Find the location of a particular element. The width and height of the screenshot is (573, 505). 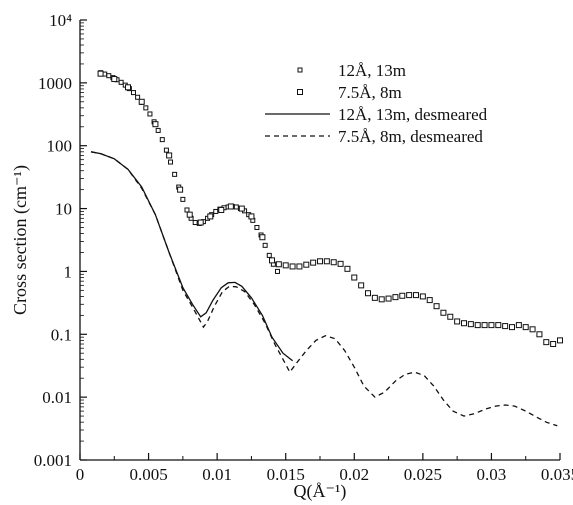

x-tick-label: 0.03 is located at coordinates (492, 474).